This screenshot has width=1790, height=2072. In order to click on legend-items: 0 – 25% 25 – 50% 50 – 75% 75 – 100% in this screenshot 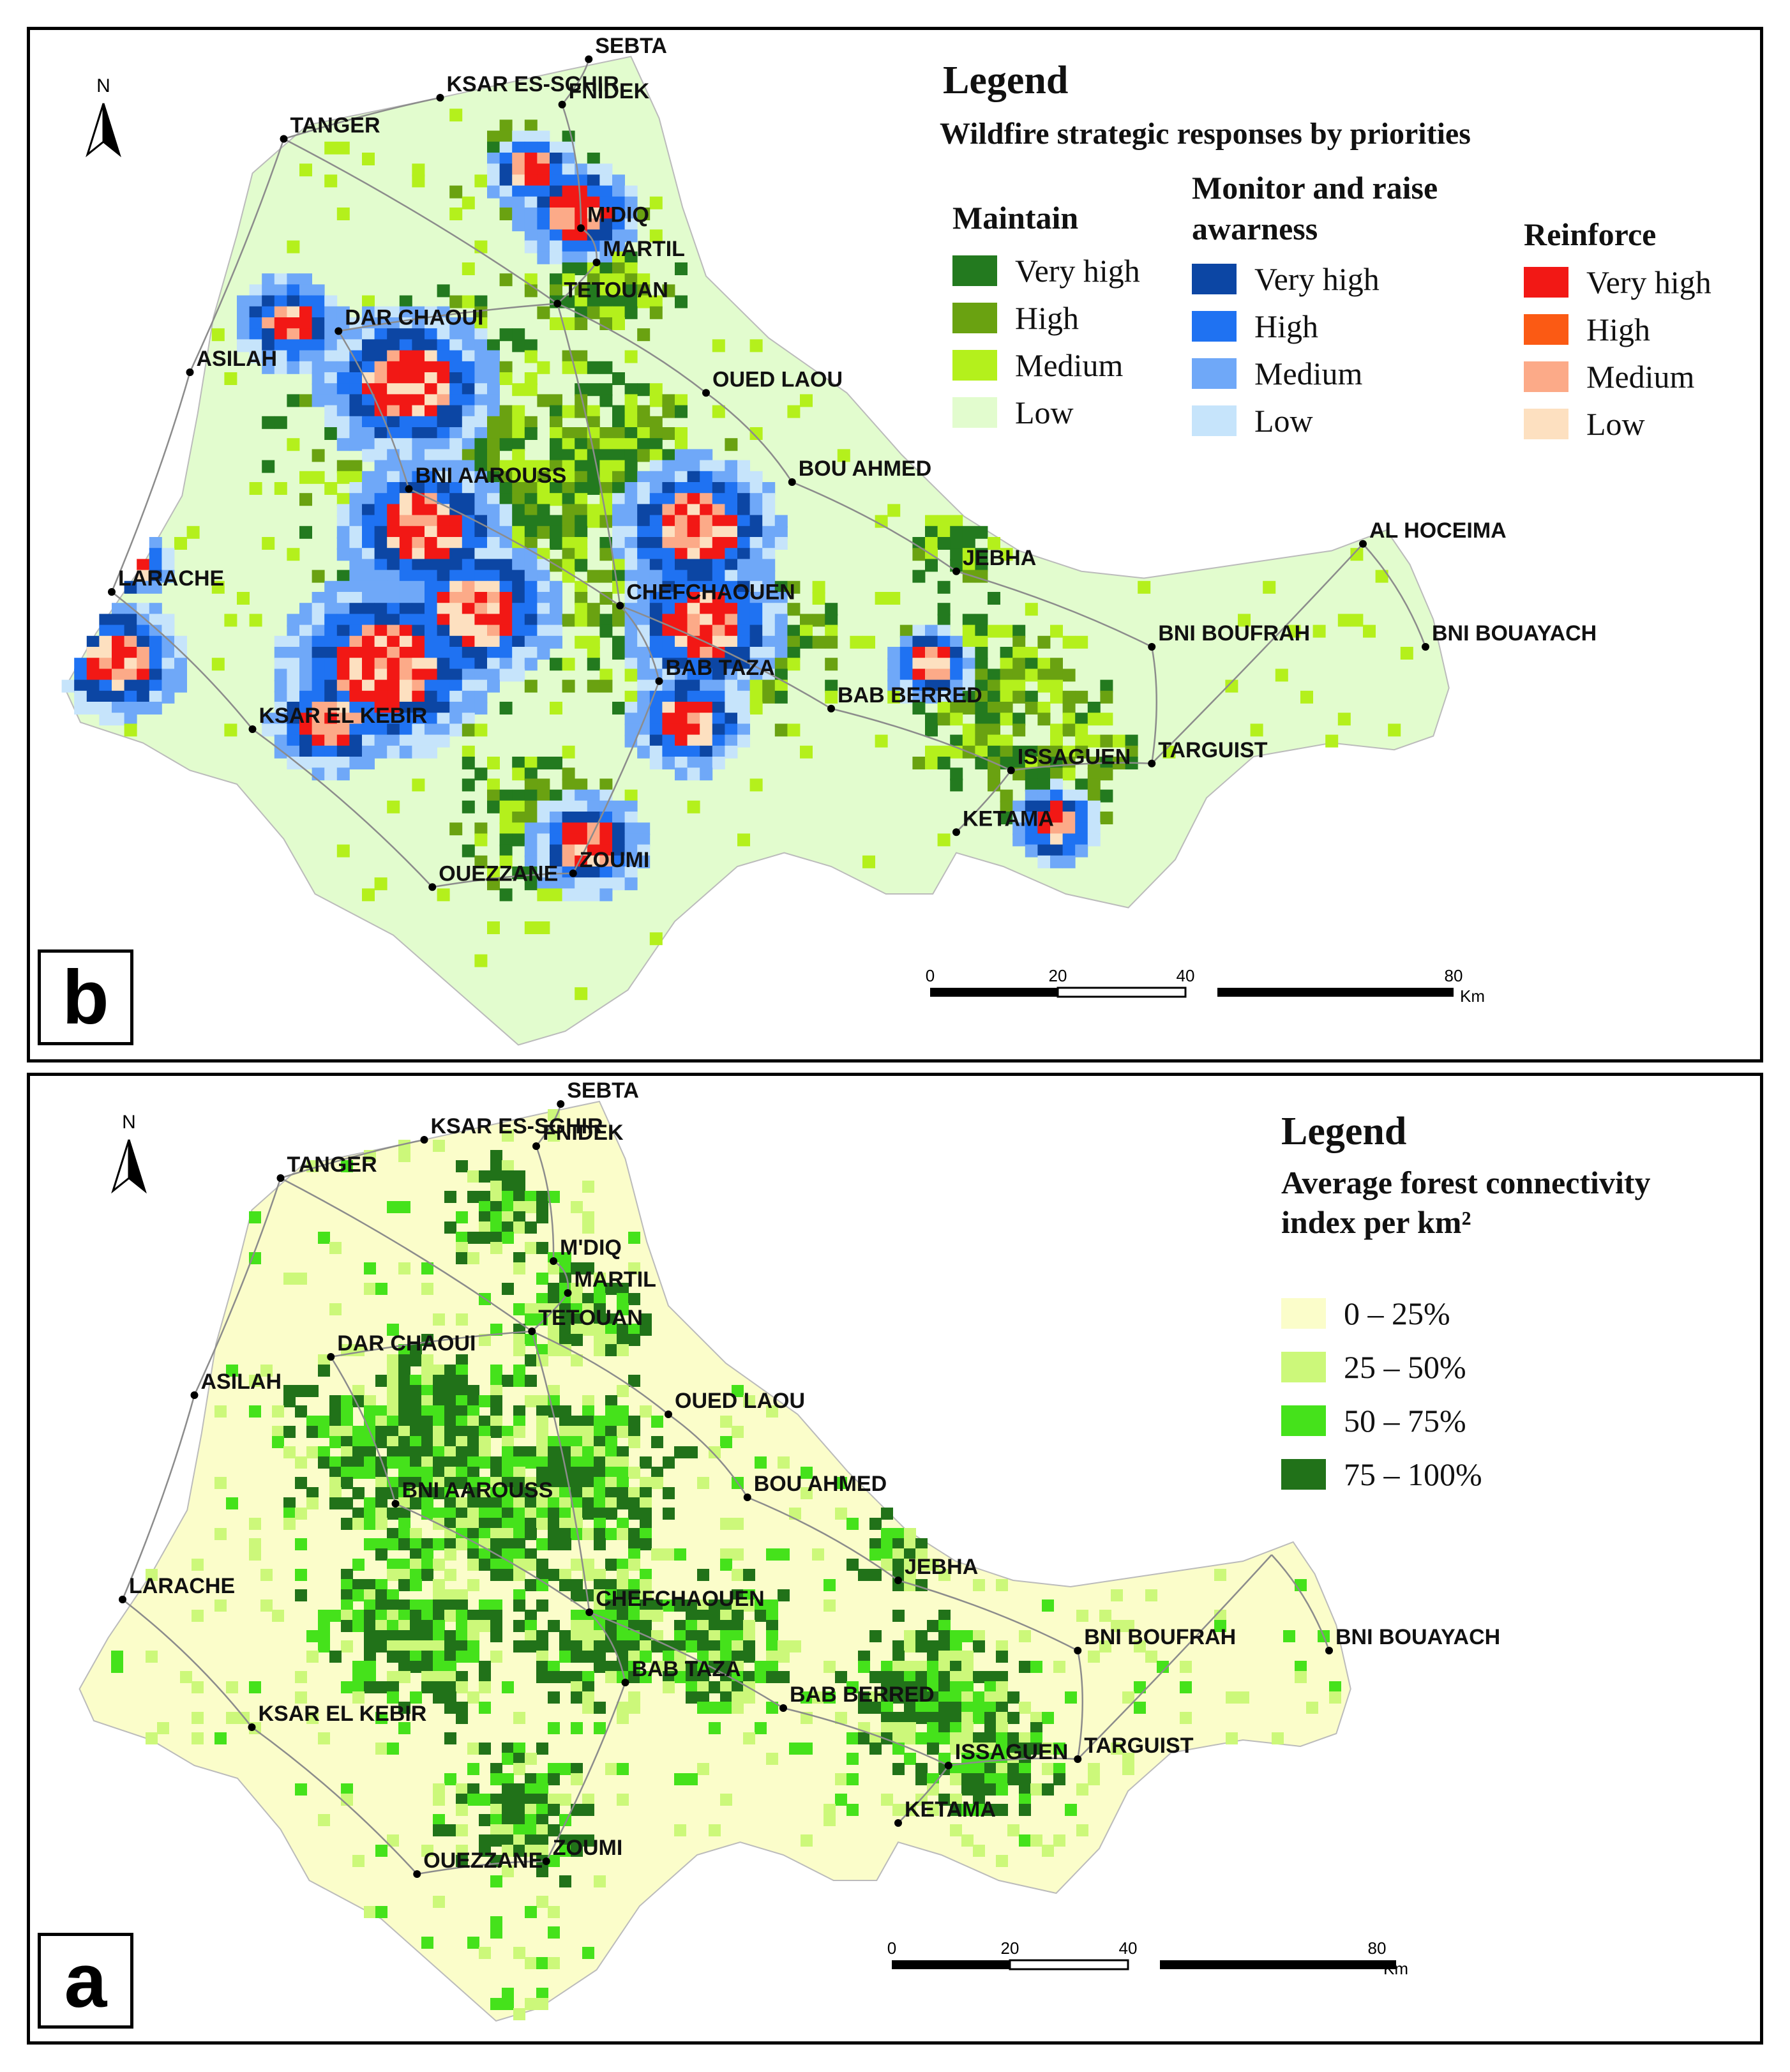, I will do `click(1381, 1394)`.